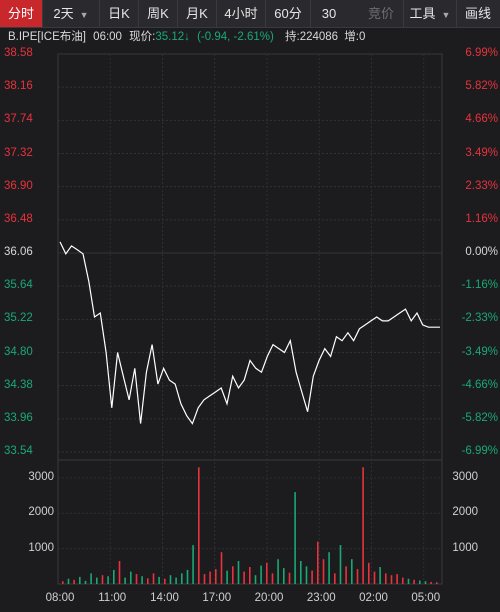 This screenshot has height=612, width=500. Describe the element at coordinates (479, 318) in the screenshot. I see `percent-axis-label: -2.33%` at that location.